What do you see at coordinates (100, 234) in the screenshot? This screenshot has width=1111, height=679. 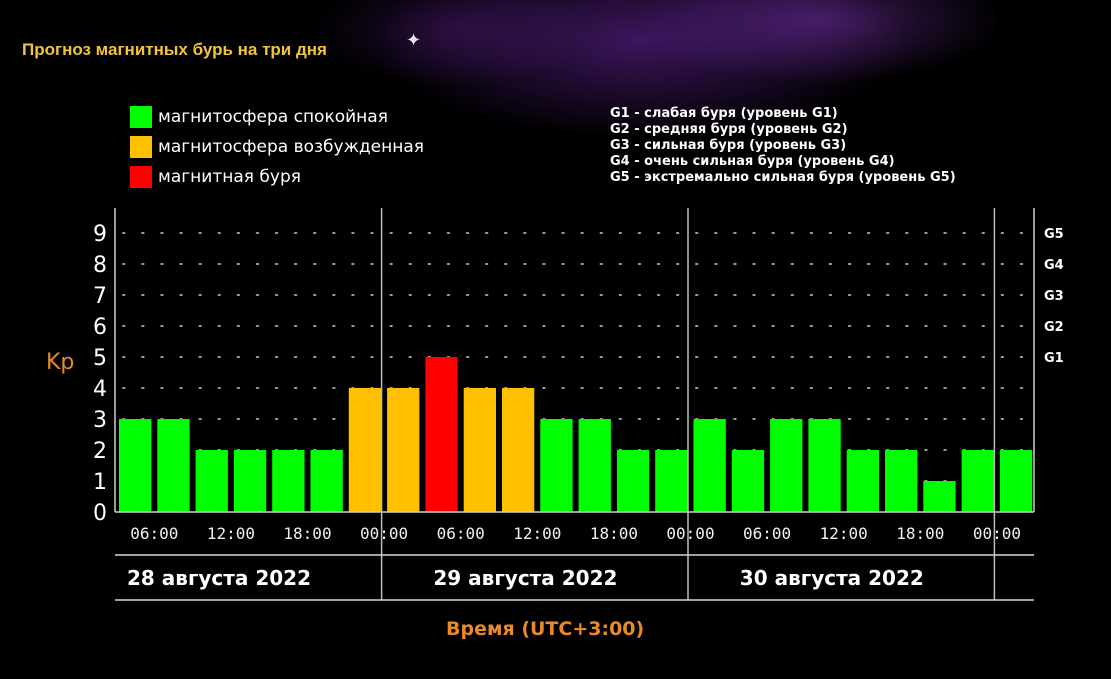 I see `y-tick-label: 9` at bounding box center [100, 234].